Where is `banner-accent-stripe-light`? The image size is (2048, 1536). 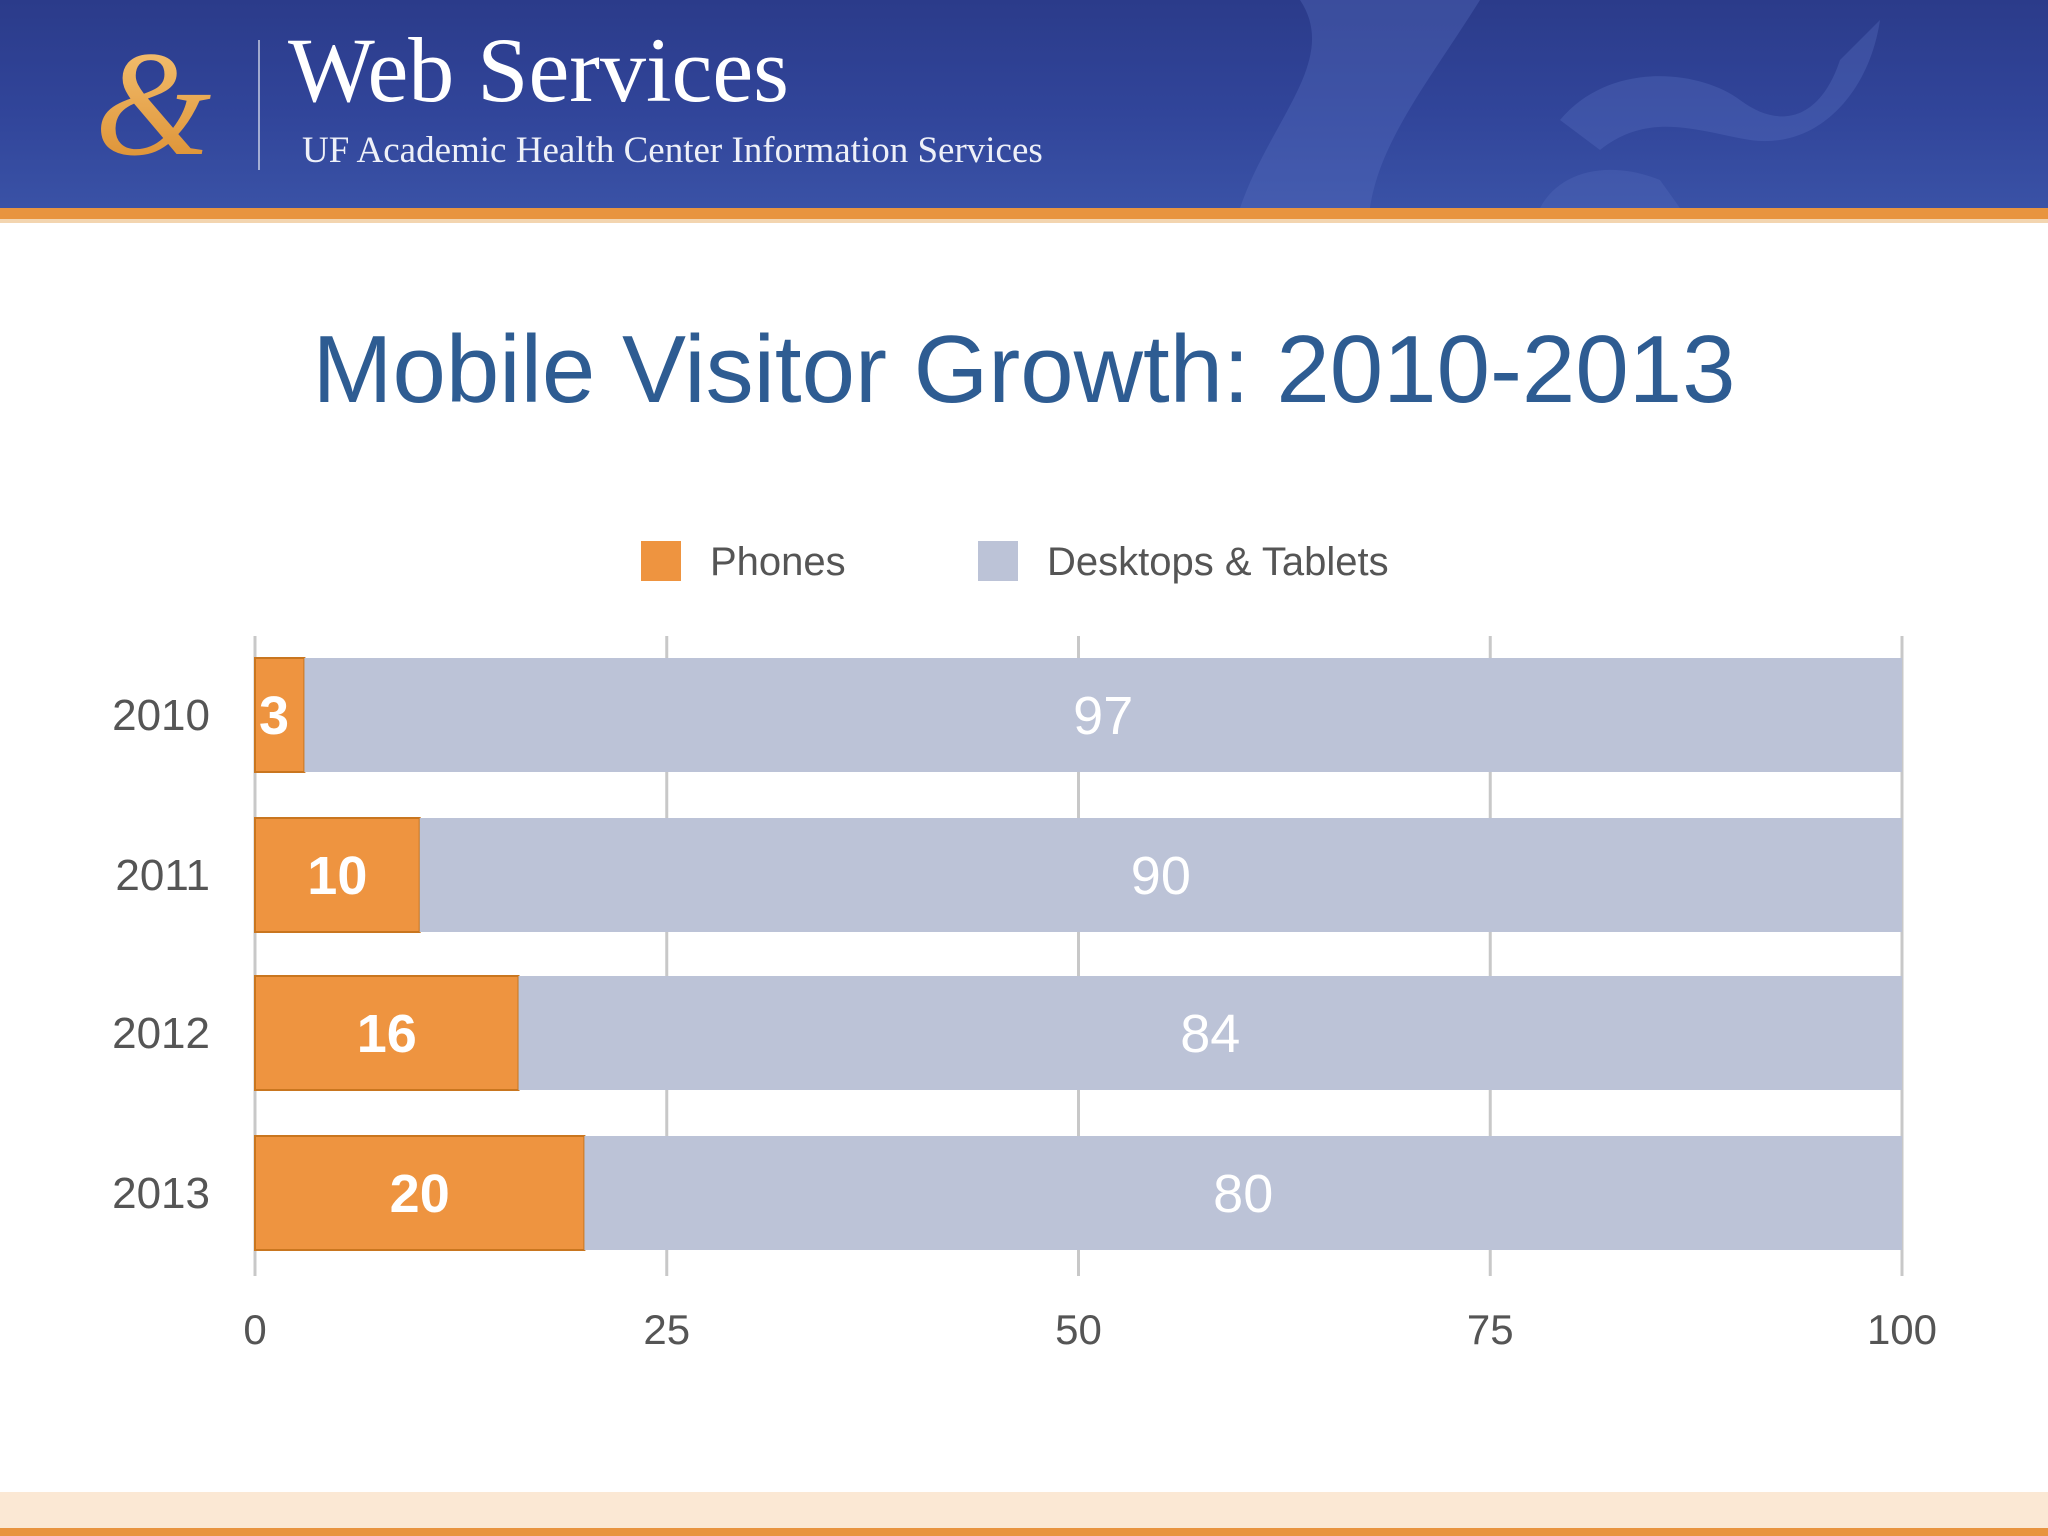 banner-accent-stripe-light is located at coordinates (1024, 221).